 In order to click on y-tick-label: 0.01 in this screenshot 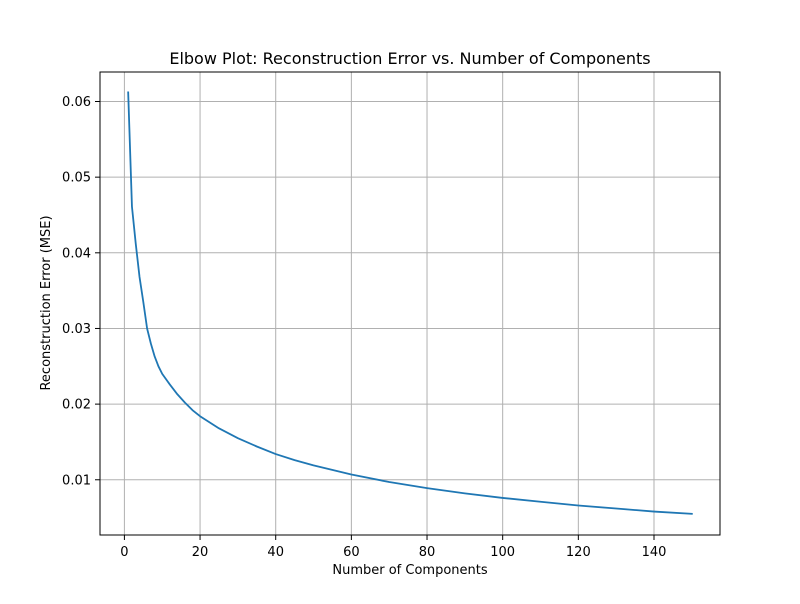, I will do `click(76, 480)`.